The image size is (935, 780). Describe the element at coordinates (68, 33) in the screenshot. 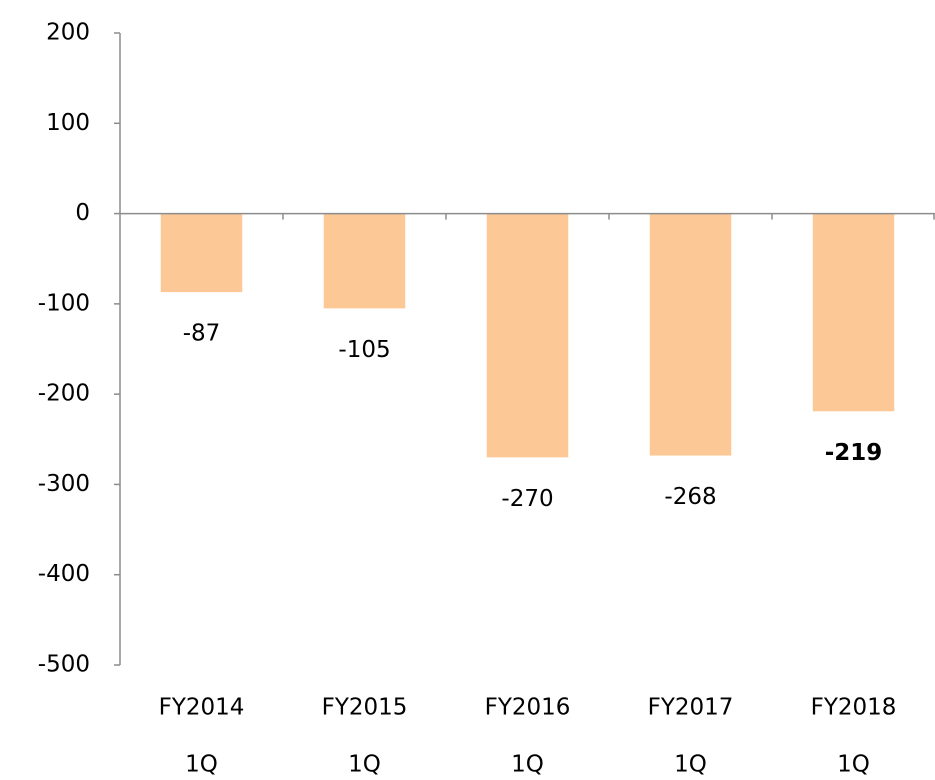

I see `y-tick-label: 200` at that location.